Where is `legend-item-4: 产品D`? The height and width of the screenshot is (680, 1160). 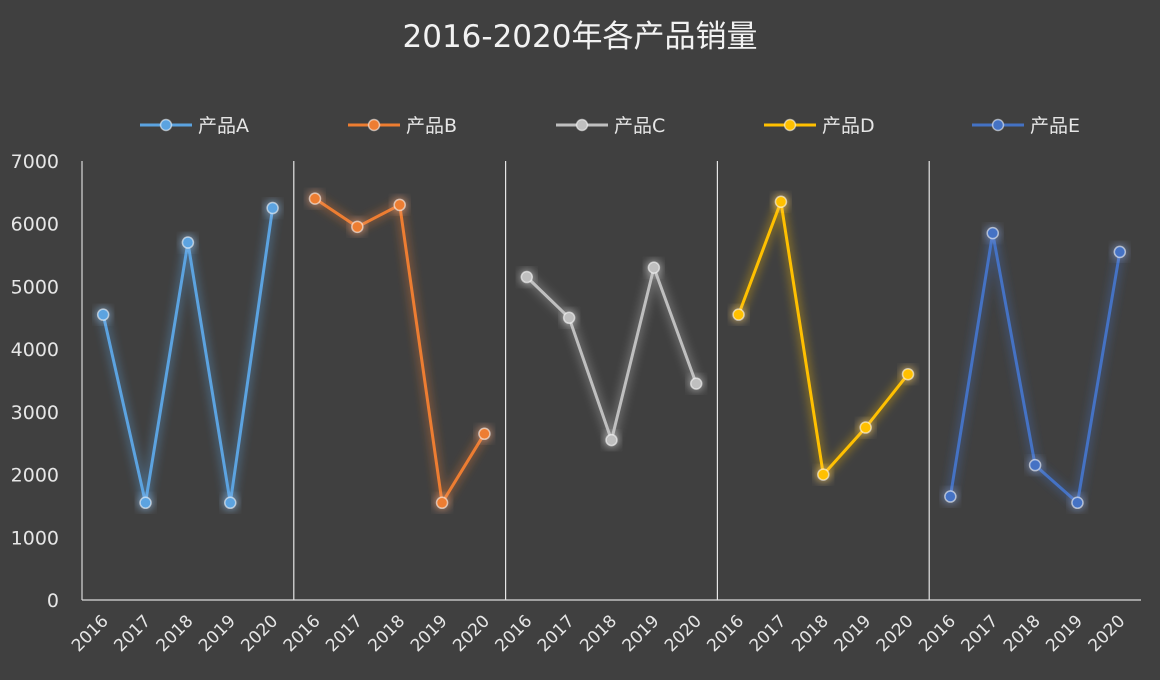 legend-item-4: 产品D is located at coordinates (819, 126).